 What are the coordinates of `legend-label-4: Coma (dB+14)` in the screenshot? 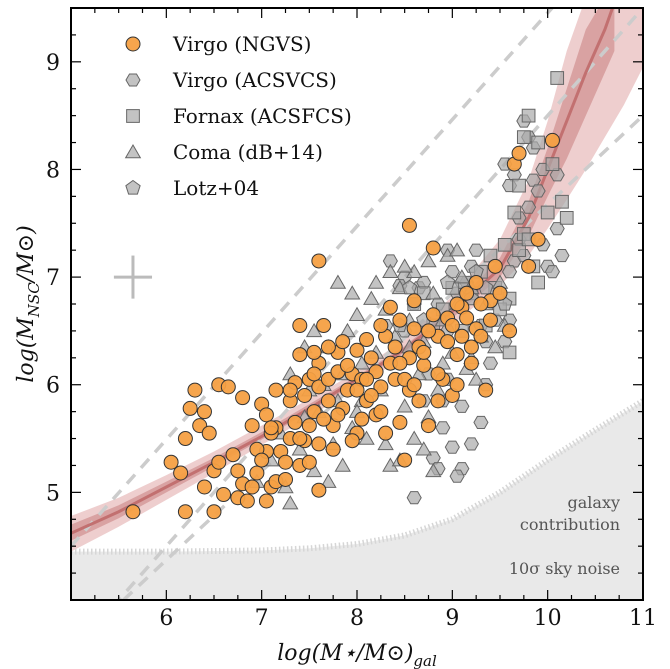 It's located at (248, 152).